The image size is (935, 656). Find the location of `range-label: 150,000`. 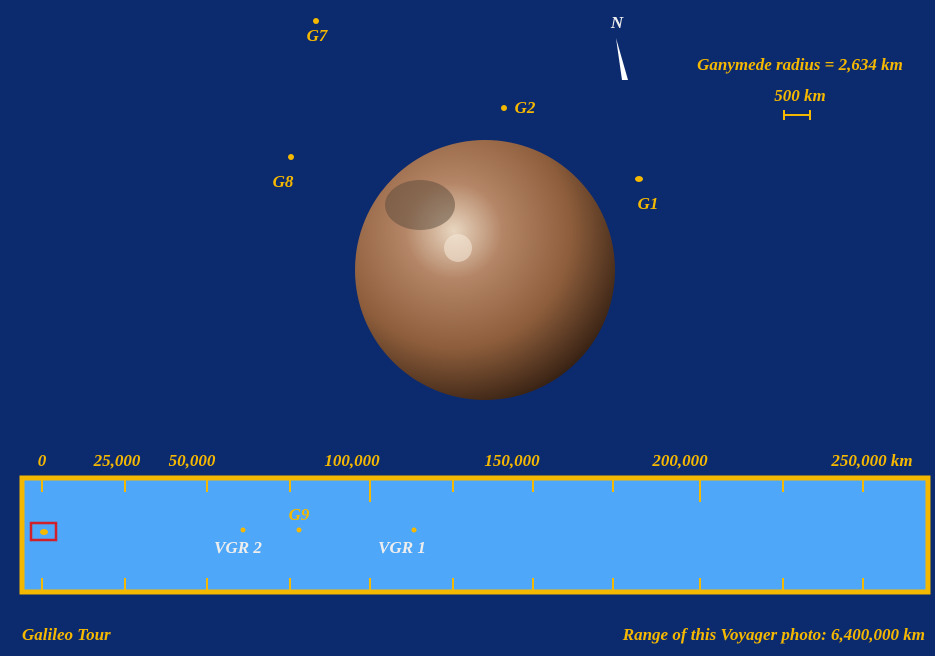

range-label: 150,000 is located at coordinates (512, 460).